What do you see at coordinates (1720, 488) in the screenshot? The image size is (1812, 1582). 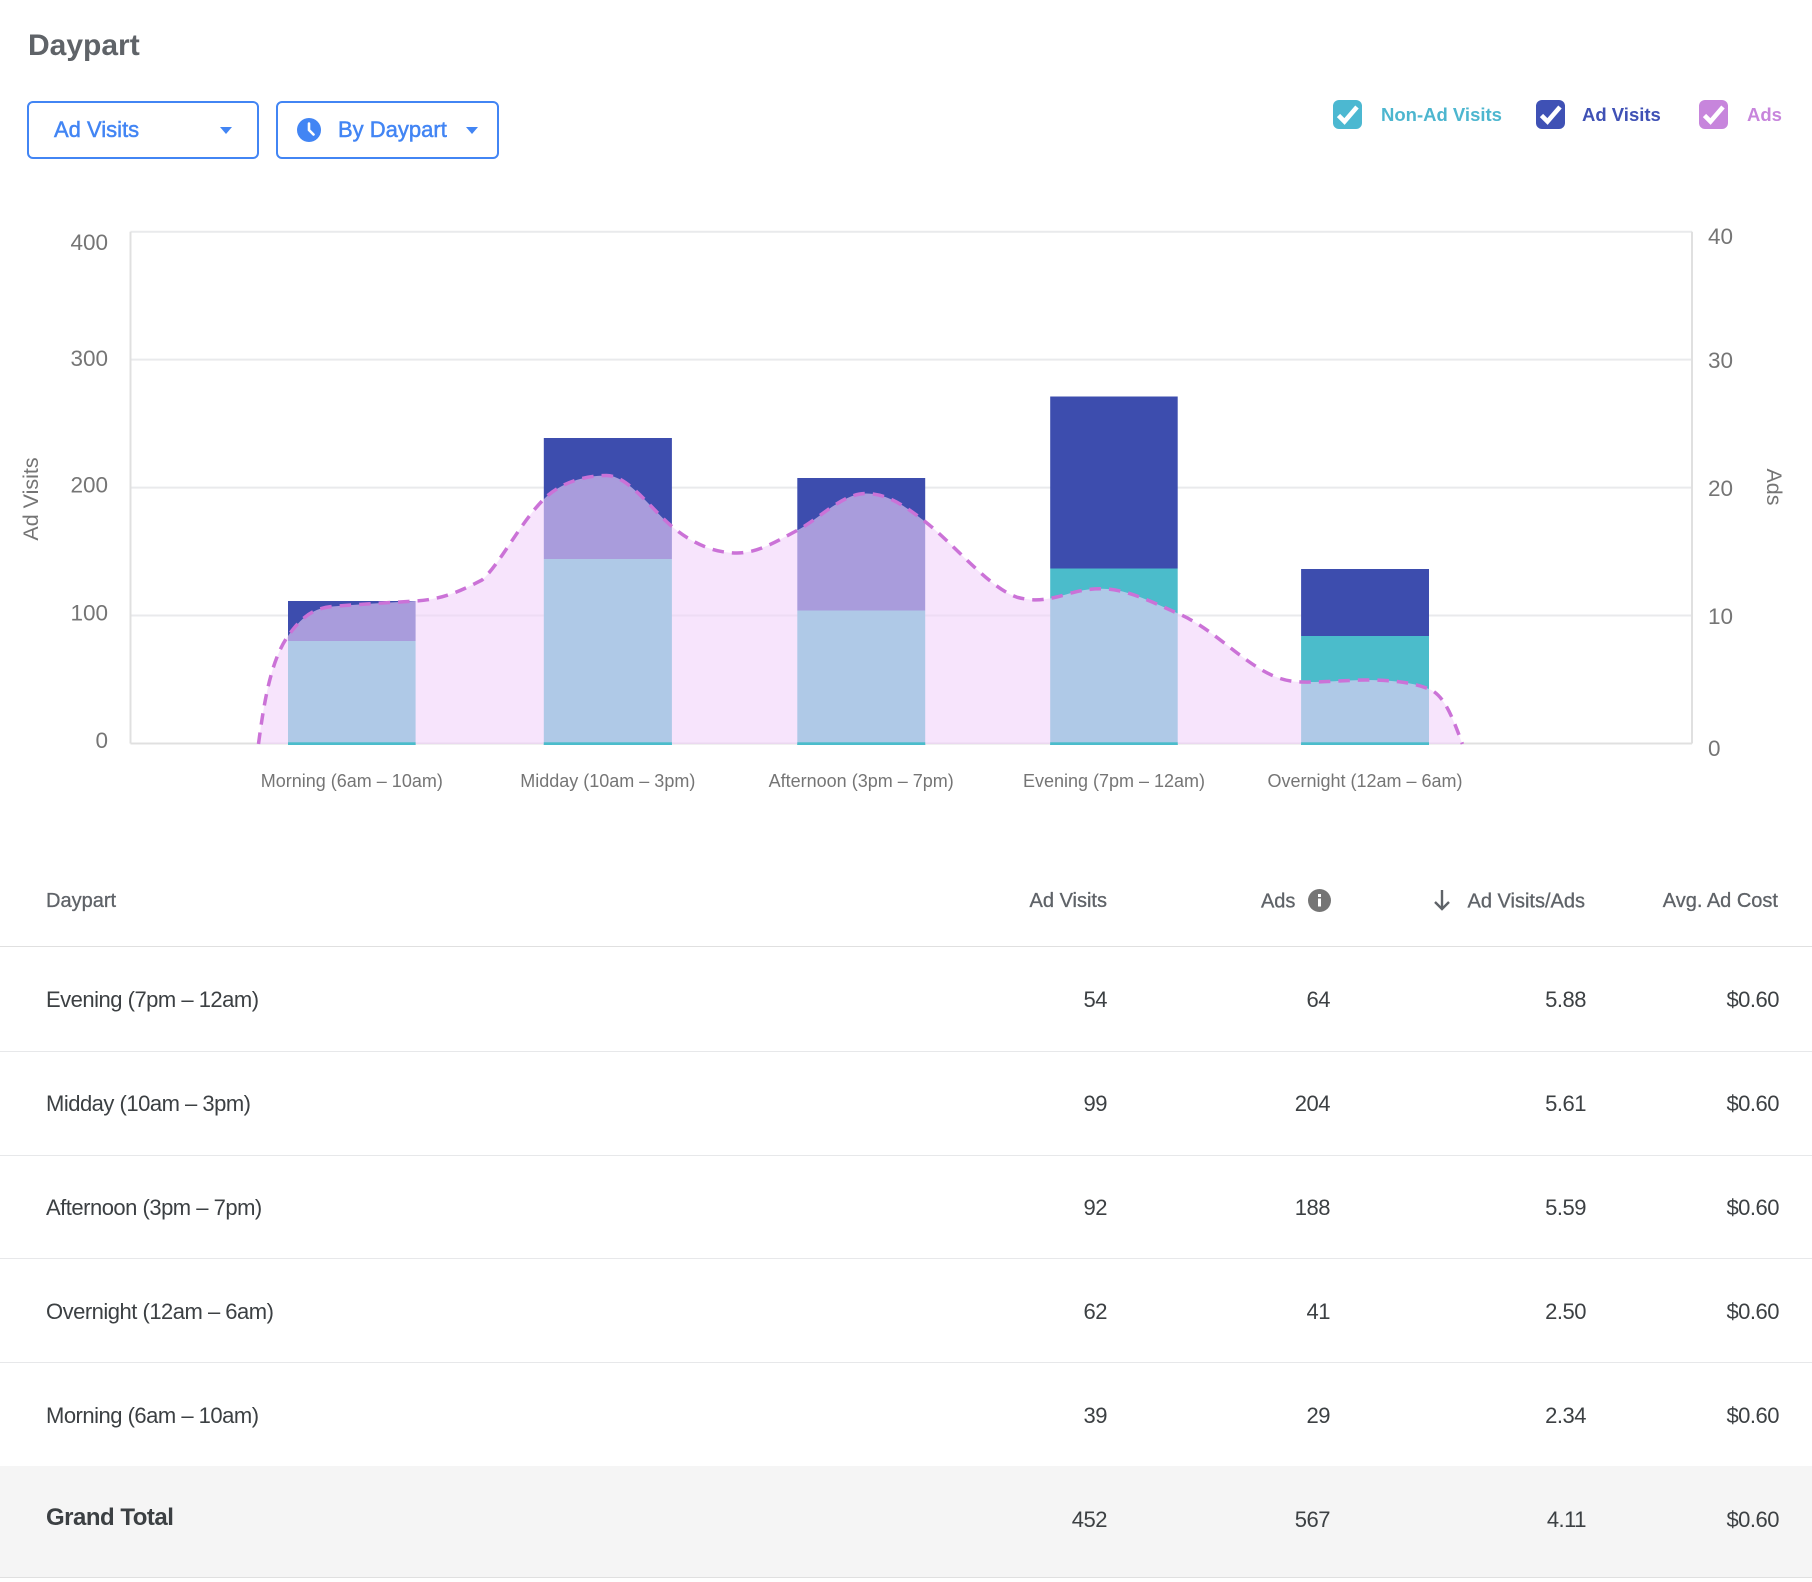 I see `svg-text: 20` at bounding box center [1720, 488].